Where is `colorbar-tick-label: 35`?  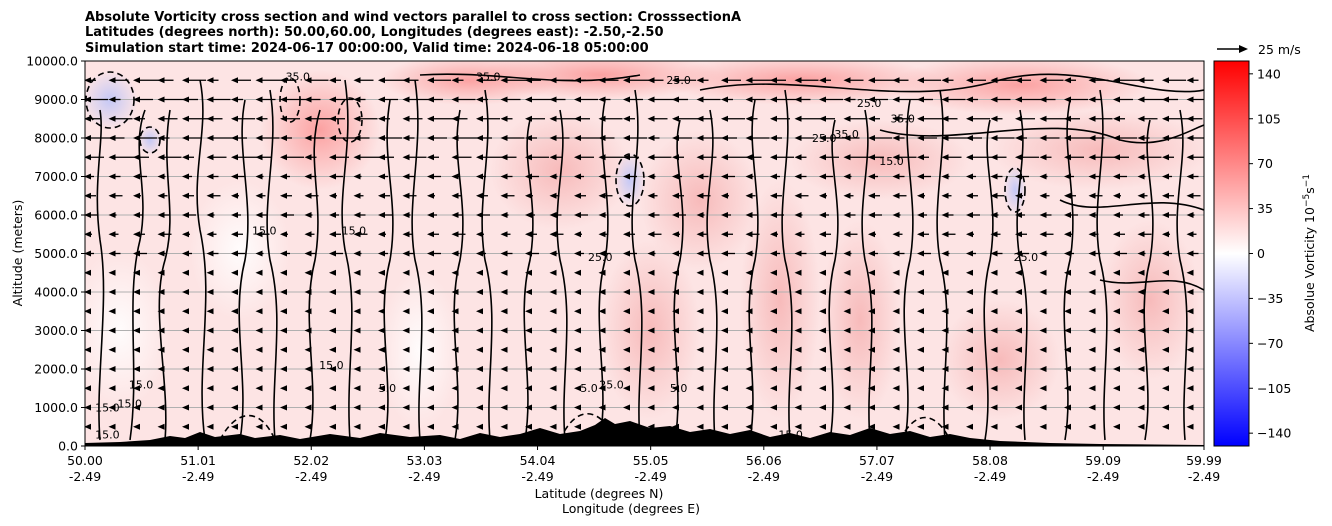 colorbar-tick-label: 35 is located at coordinates (1265, 208).